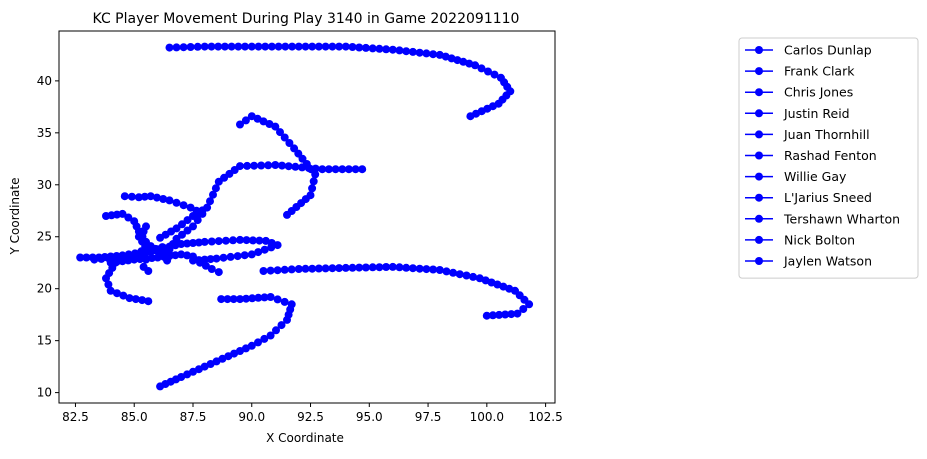 The height and width of the screenshot is (459, 927). I want to click on legend-item: Frank Clark, so click(800, 71).